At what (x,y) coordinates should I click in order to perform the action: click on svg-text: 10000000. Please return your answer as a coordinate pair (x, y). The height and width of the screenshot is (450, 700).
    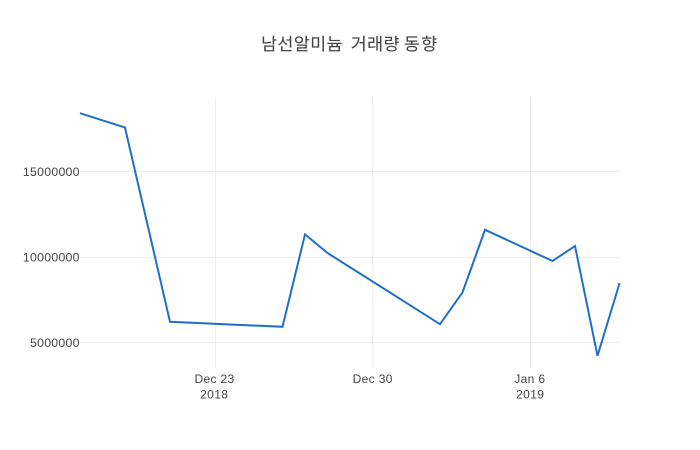
    Looking at the image, I should click on (51, 257).